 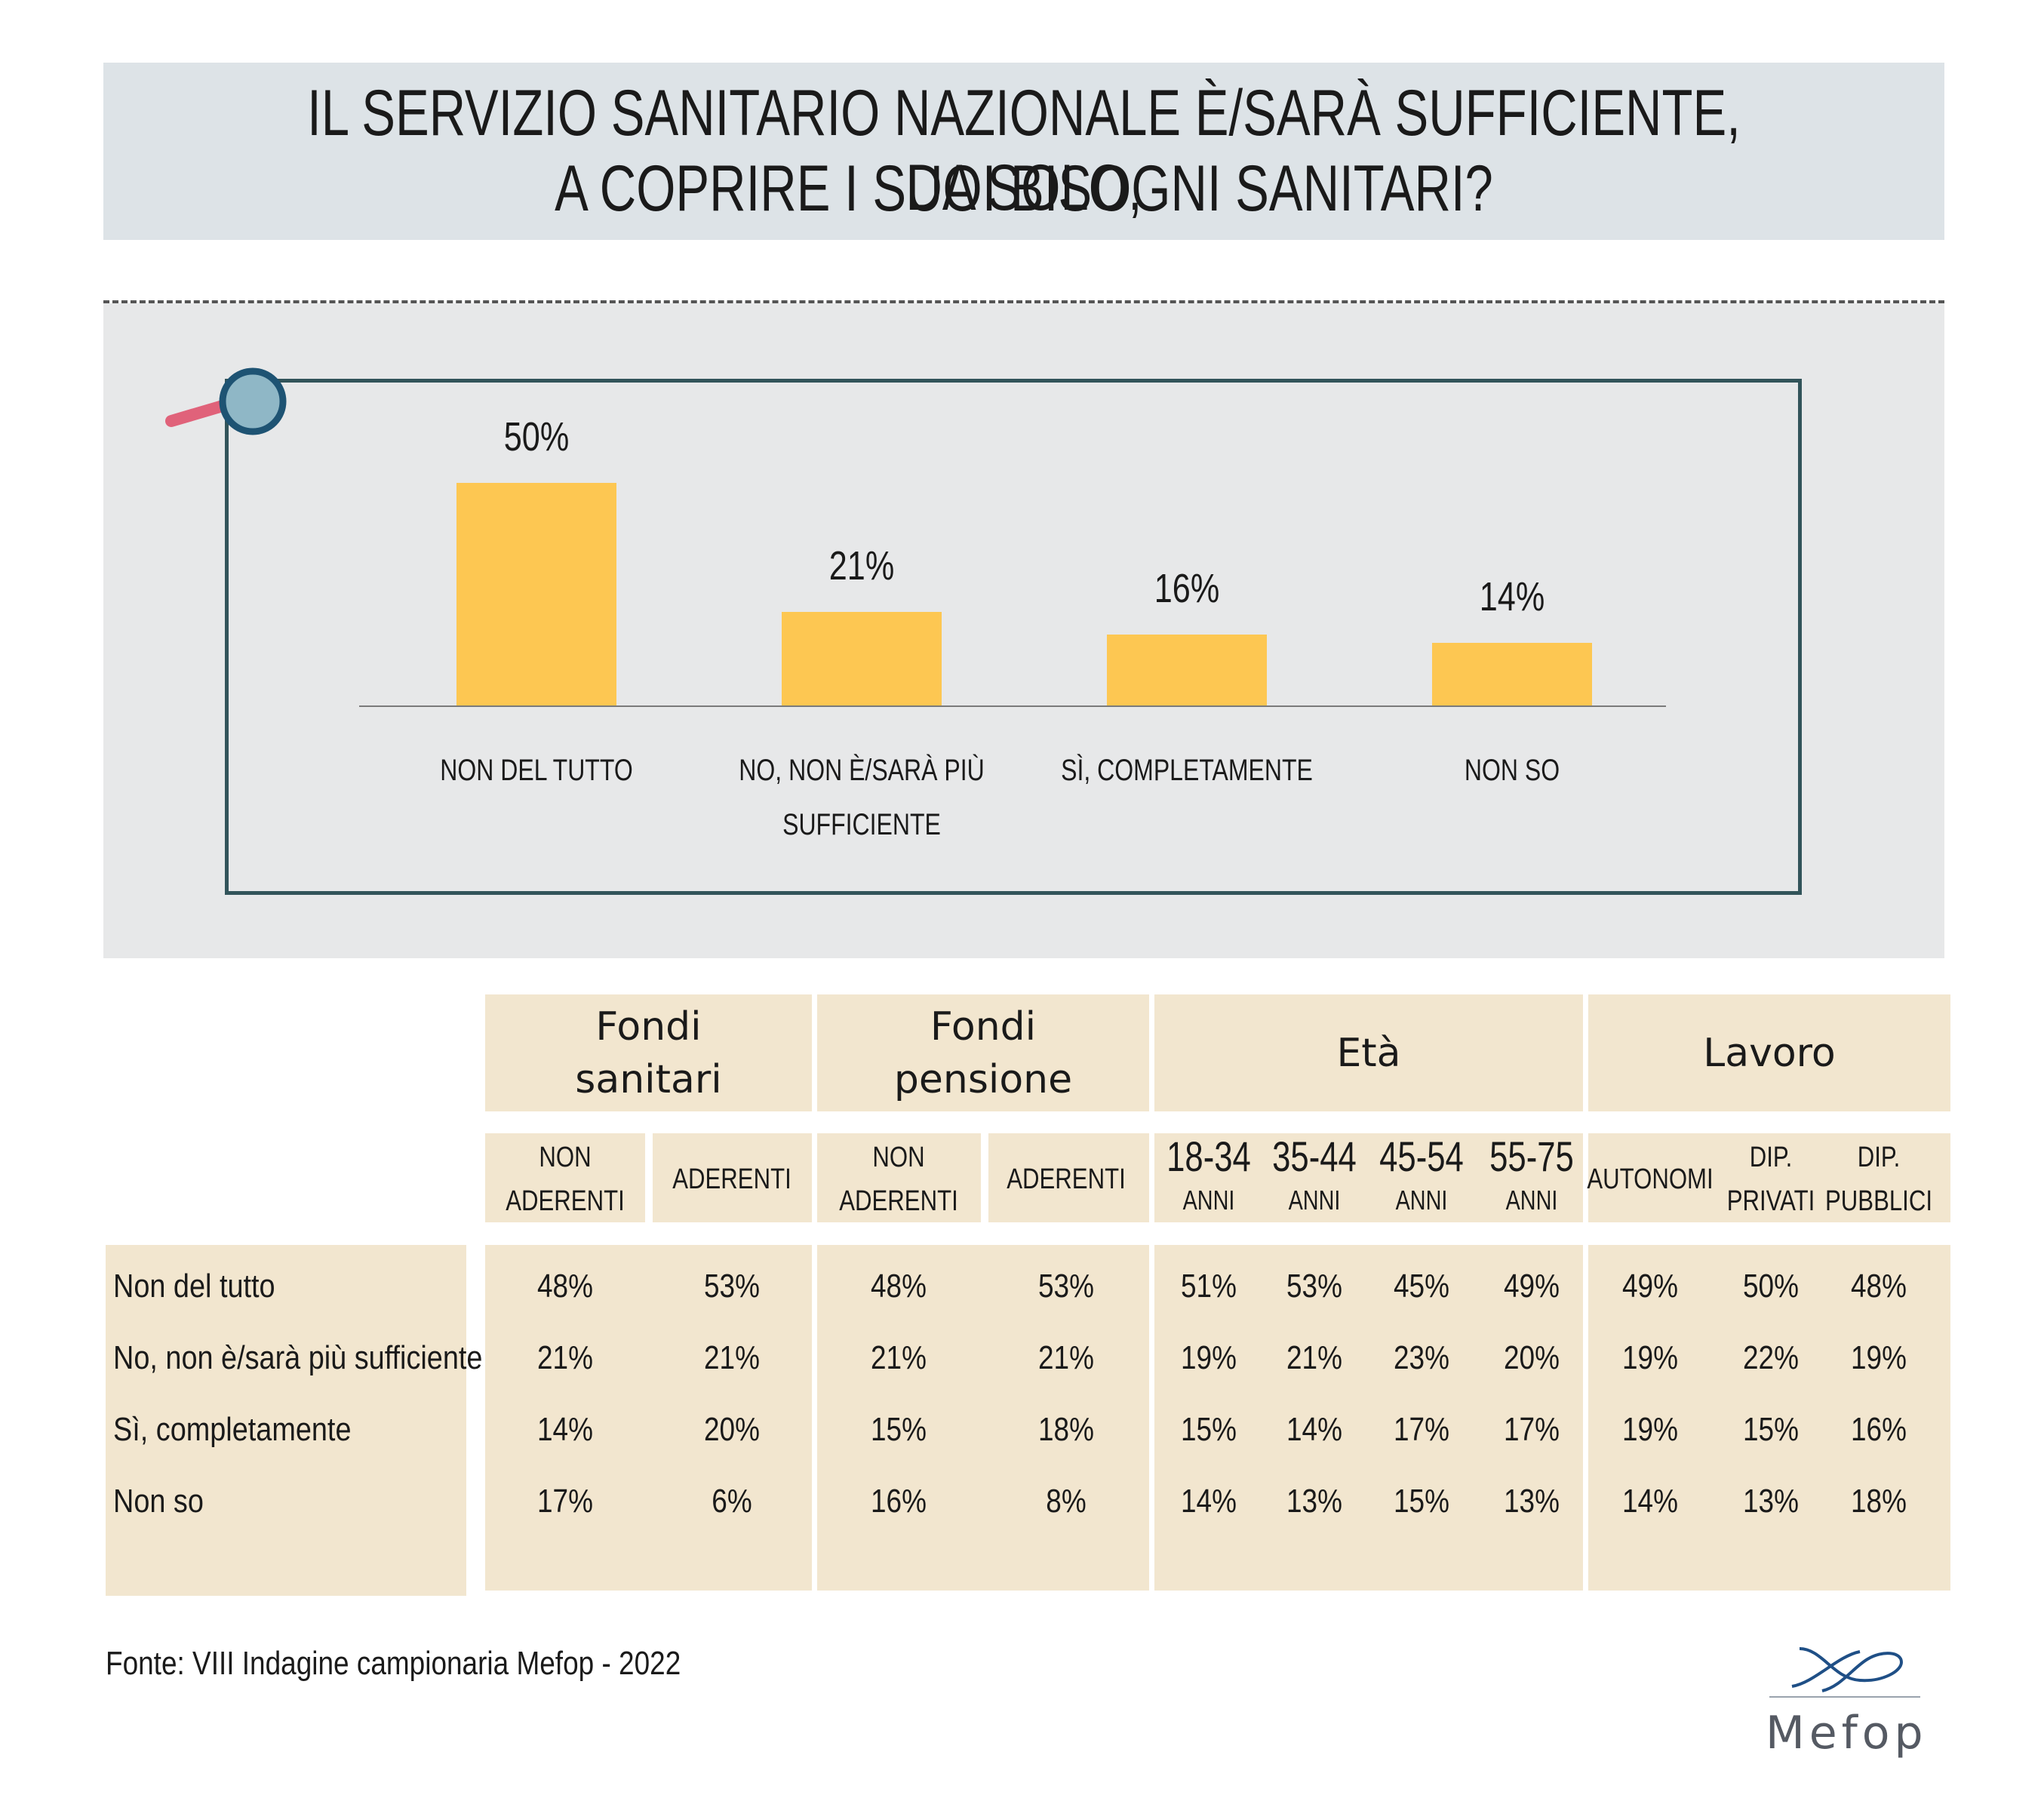 What do you see at coordinates (1844, 1673) in the screenshot?
I see `mefop-logo-icon` at bounding box center [1844, 1673].